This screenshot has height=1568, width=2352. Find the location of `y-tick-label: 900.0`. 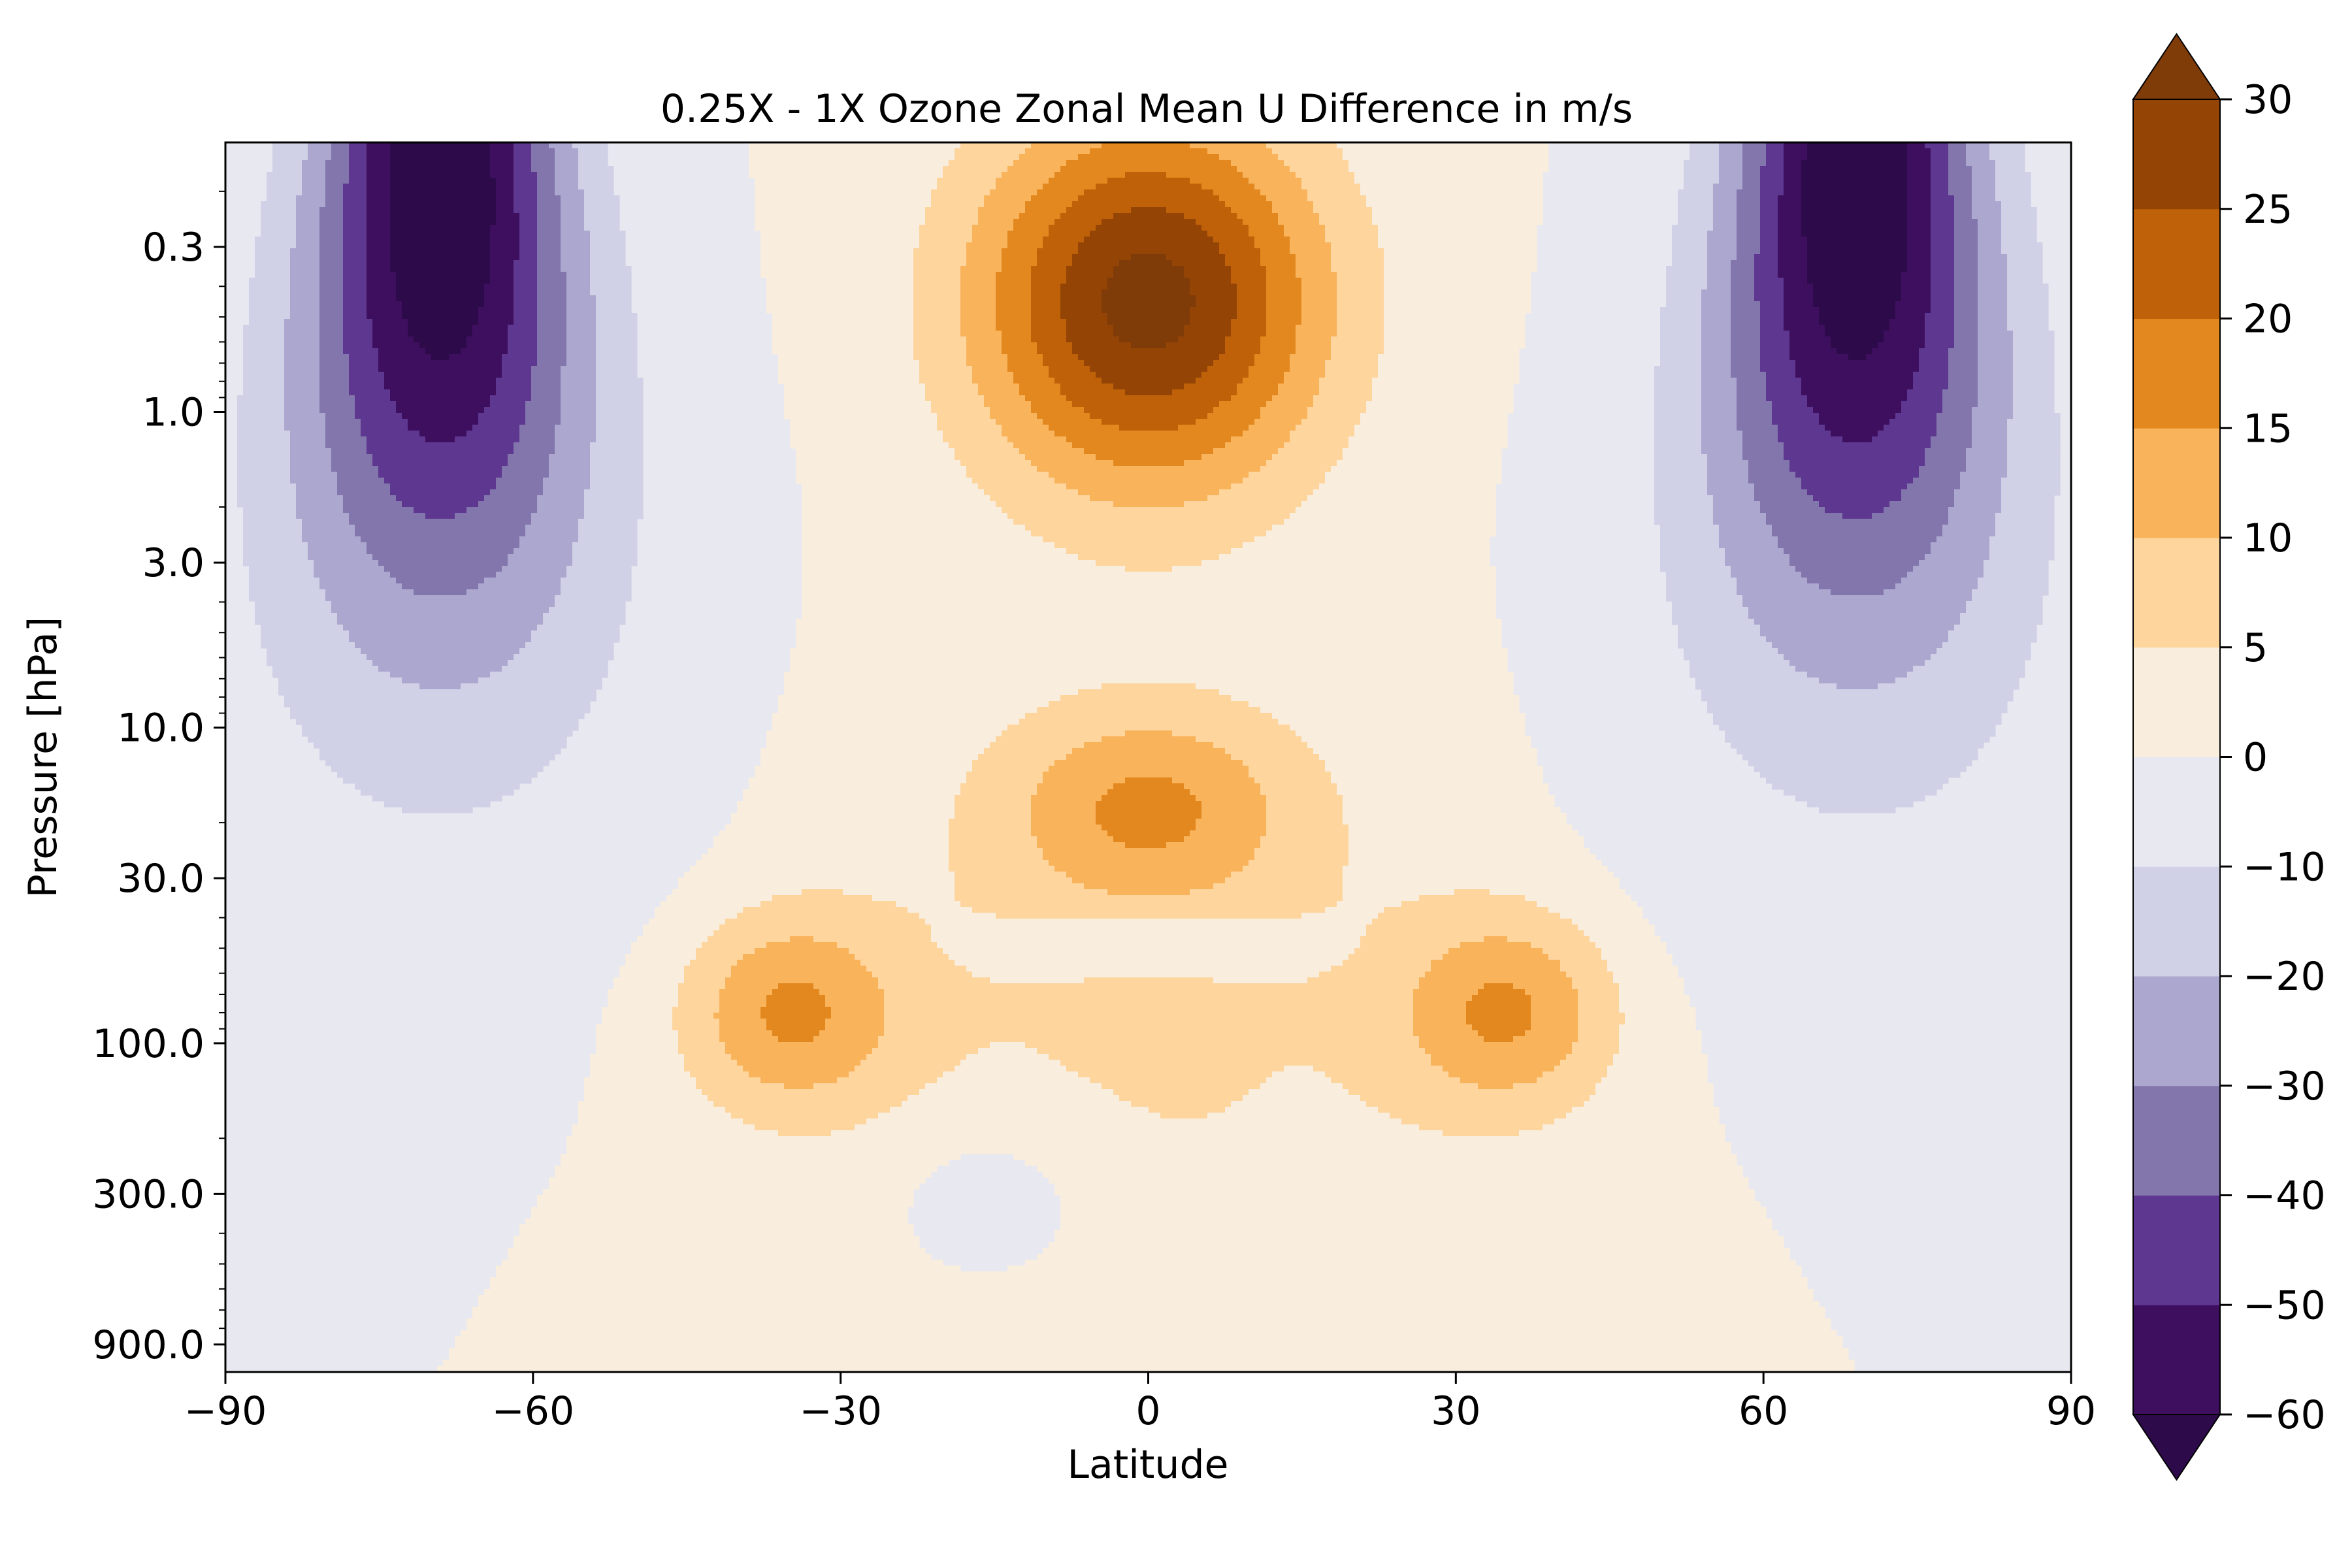

y-tick-label: 900.0 is located at coordinates (148, 1345).